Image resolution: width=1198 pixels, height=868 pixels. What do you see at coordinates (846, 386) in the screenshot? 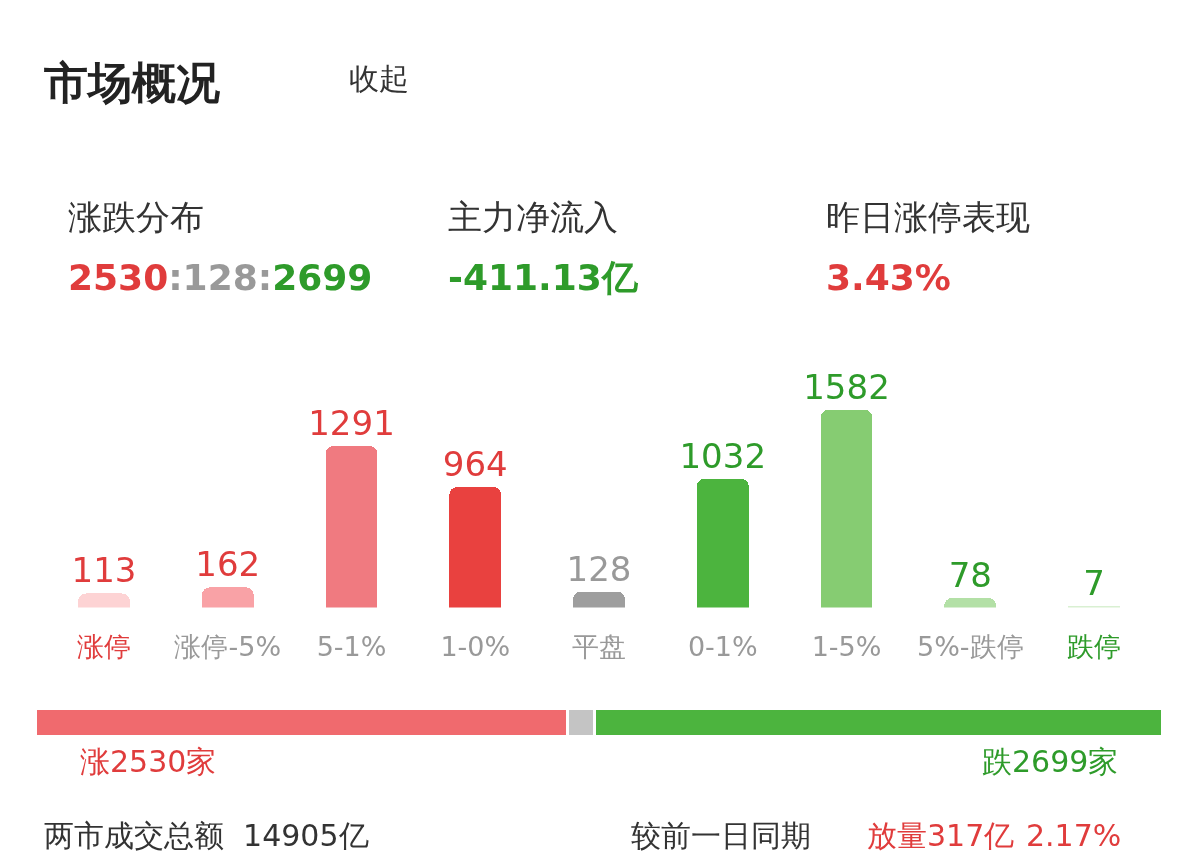
I see `data-label: 1582` at bounding box center [846, 386].